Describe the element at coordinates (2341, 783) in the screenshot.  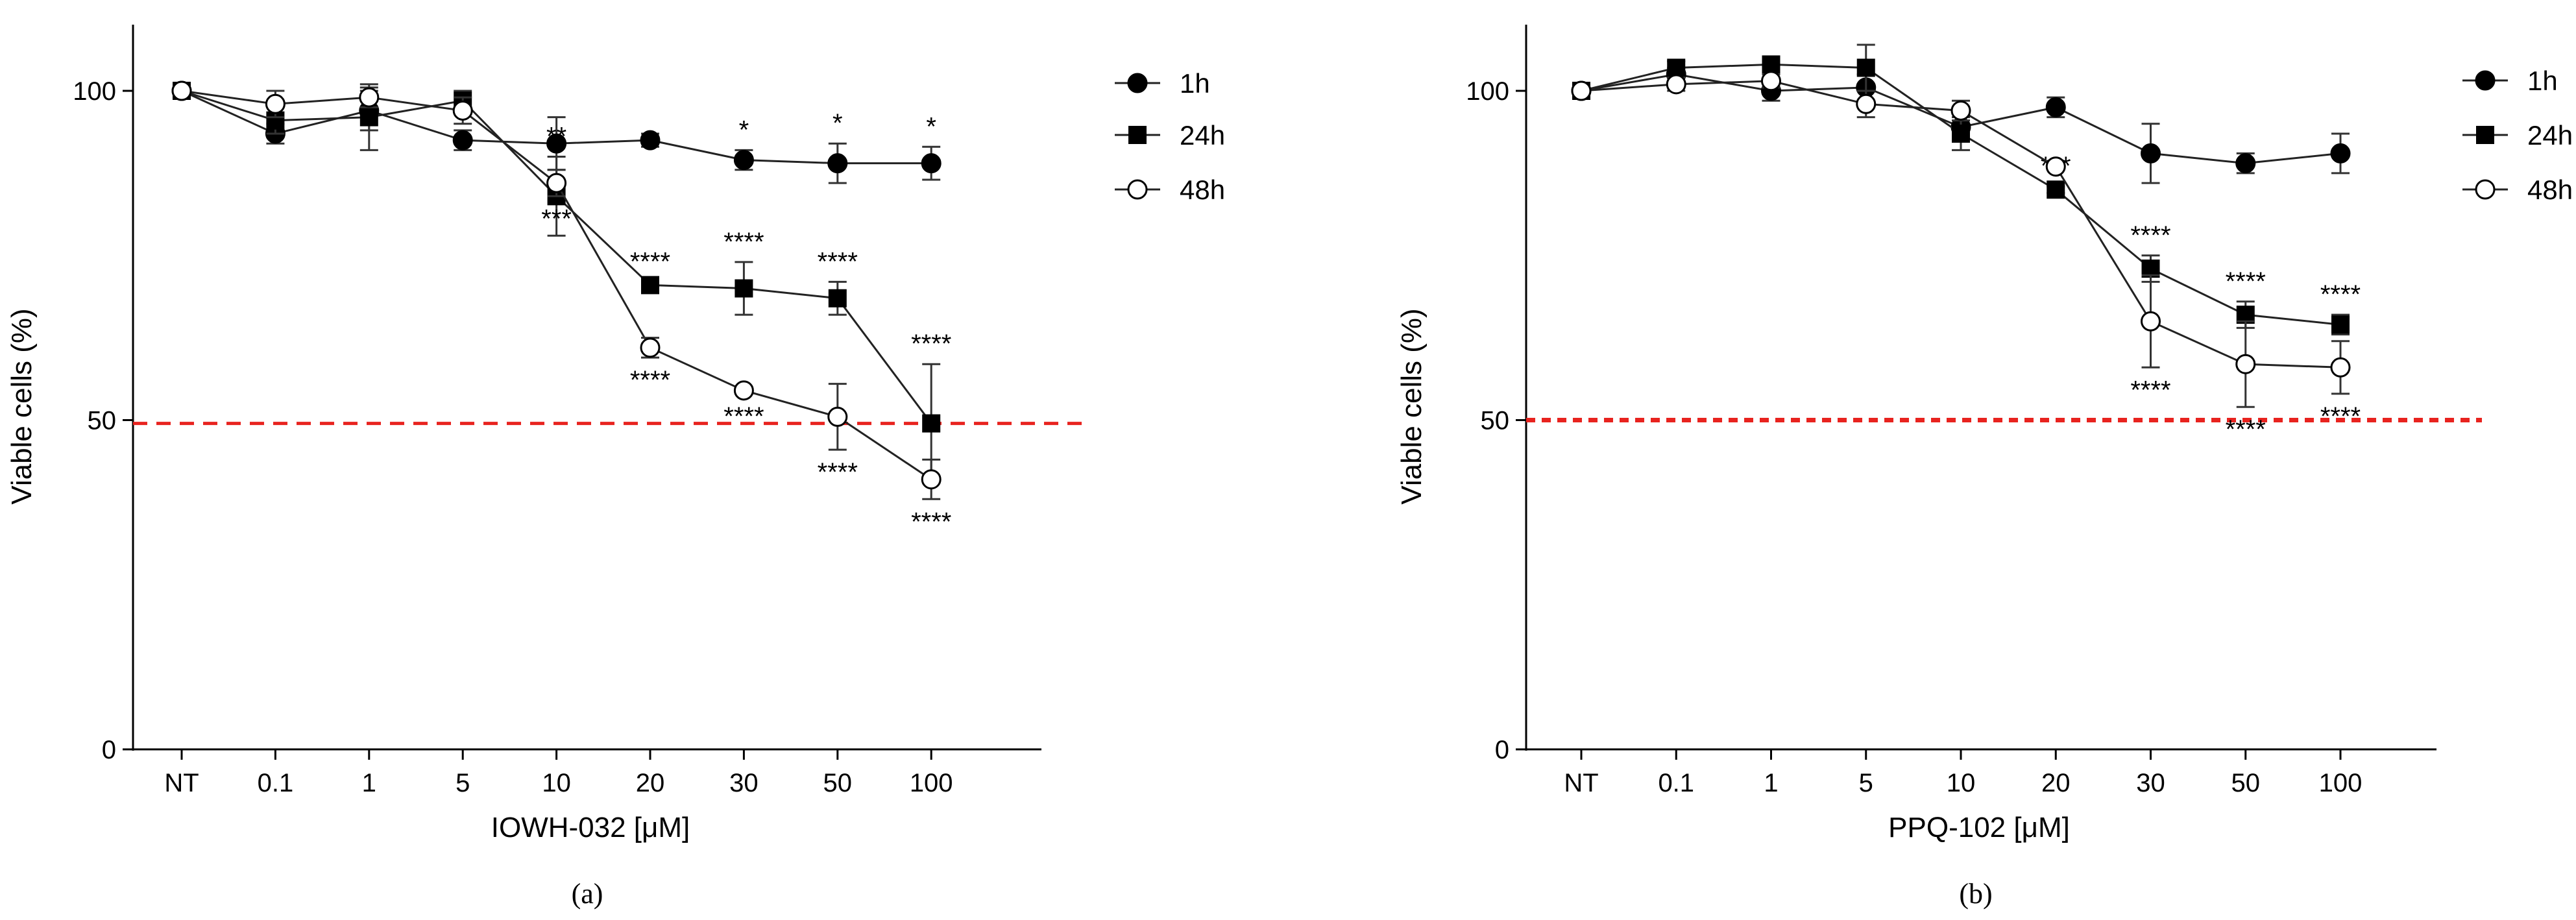
I see `x-tick-label: 100` at that location.